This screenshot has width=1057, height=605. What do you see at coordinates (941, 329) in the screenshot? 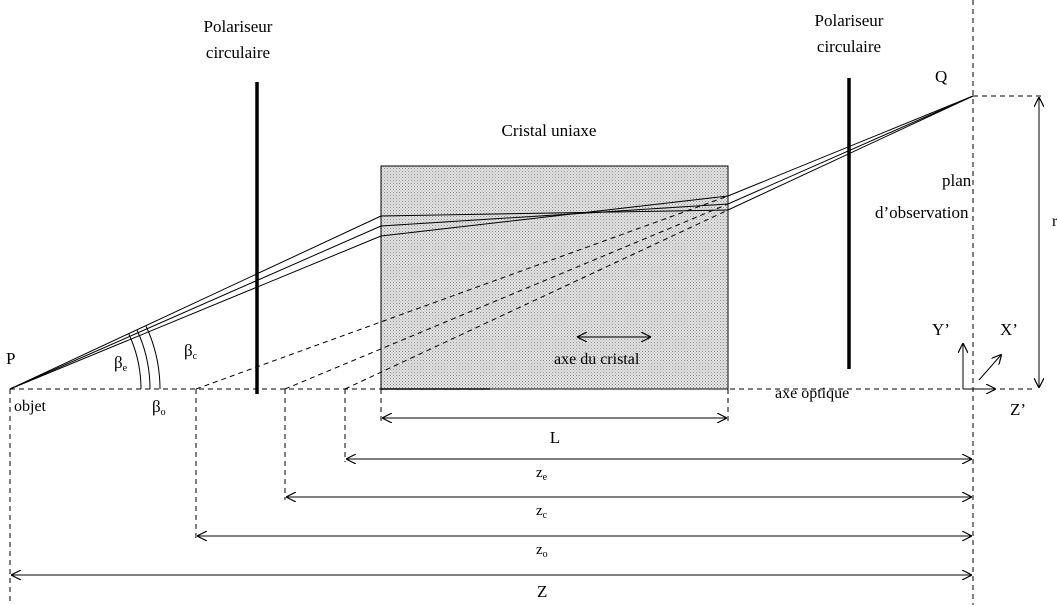
I see `Y-axis-label: Y’` at bounding box center [941, 329].